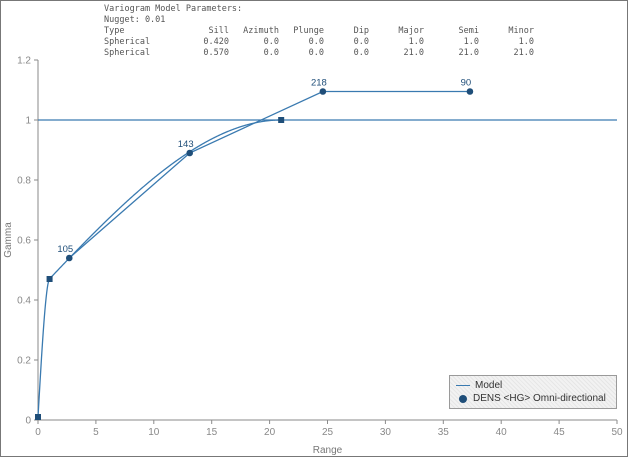 The image size is (628, 457). What do you see at coordinates (65, 249) in the screenshot?
I see `point-label: 105` at bounding box center [65, 249].